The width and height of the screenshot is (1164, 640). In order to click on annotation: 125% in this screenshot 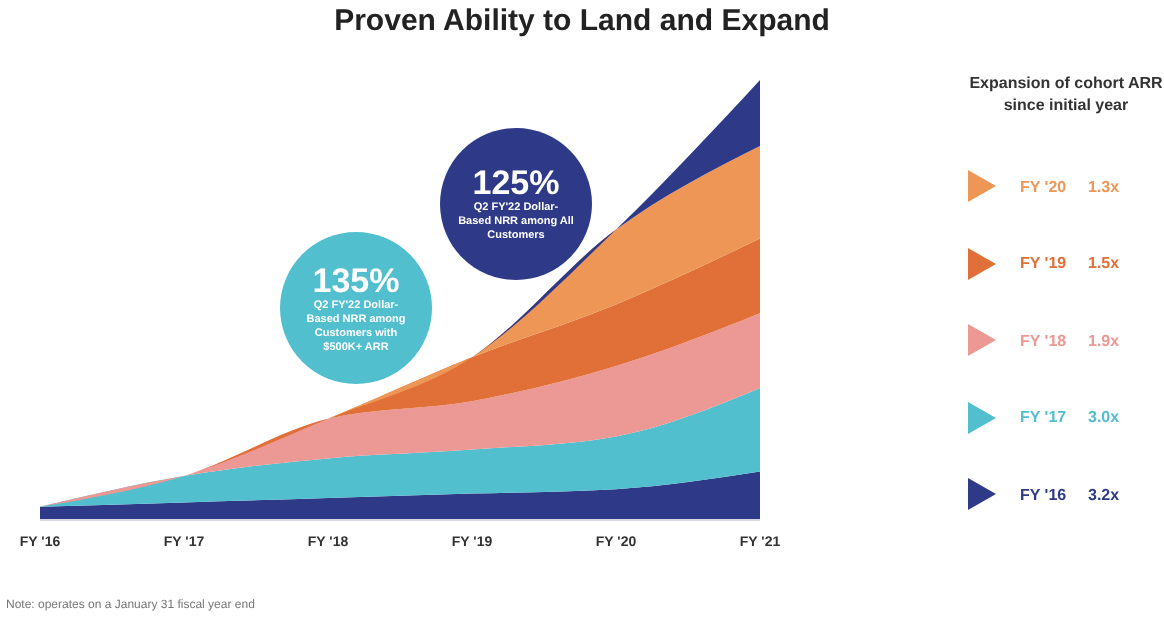, I will do `click(516, 183)`.